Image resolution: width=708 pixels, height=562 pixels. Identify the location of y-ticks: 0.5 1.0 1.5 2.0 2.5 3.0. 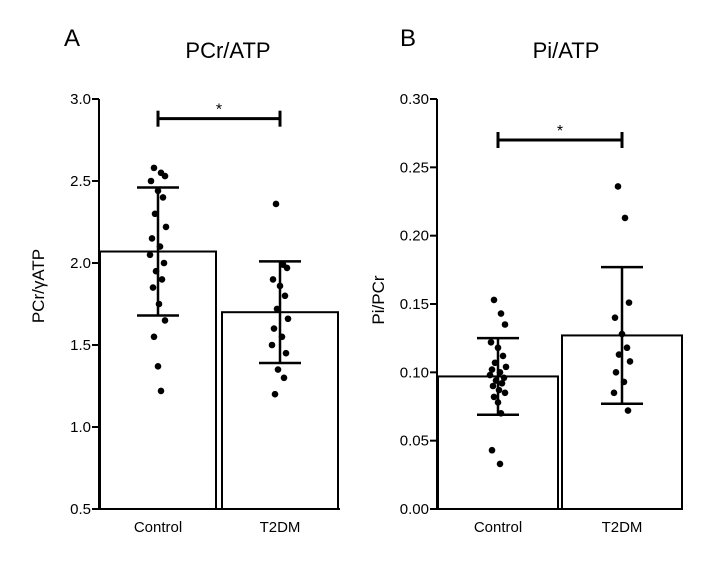
(84, 304).